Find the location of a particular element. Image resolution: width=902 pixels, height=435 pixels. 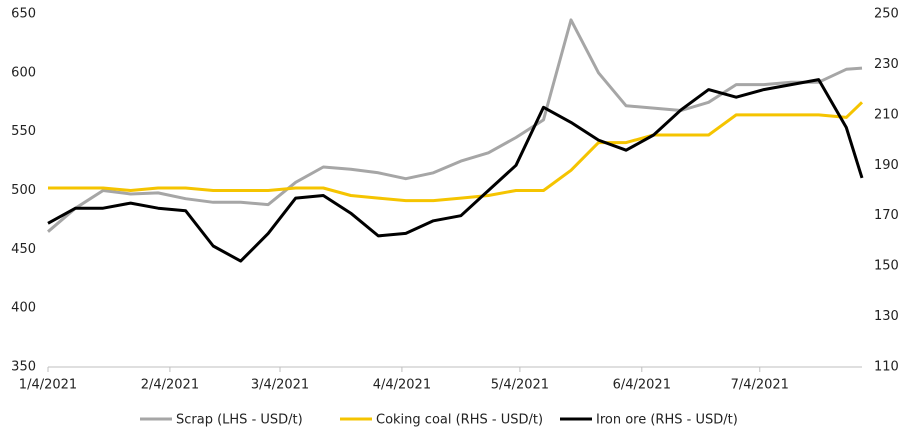

y2-tick-label: 210 is located at coordinates (886, 114).